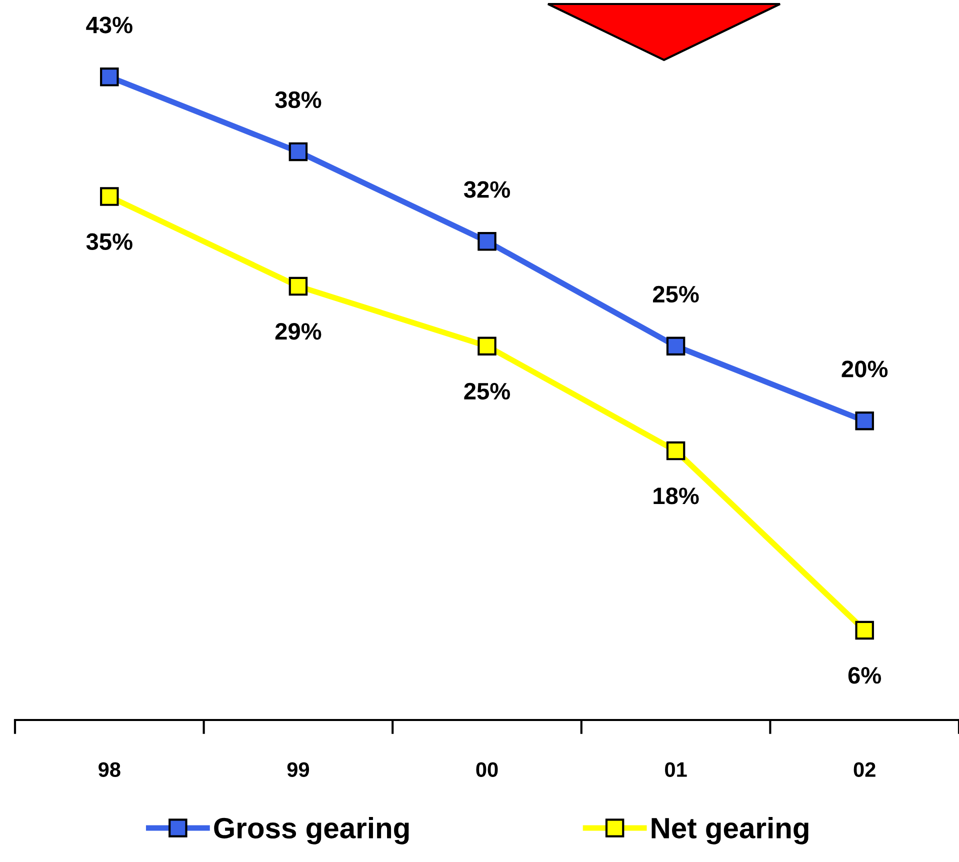 The width and height of the screenshot is (959, 862). I want to click on x-tick-label: 98, so click(109, 769).